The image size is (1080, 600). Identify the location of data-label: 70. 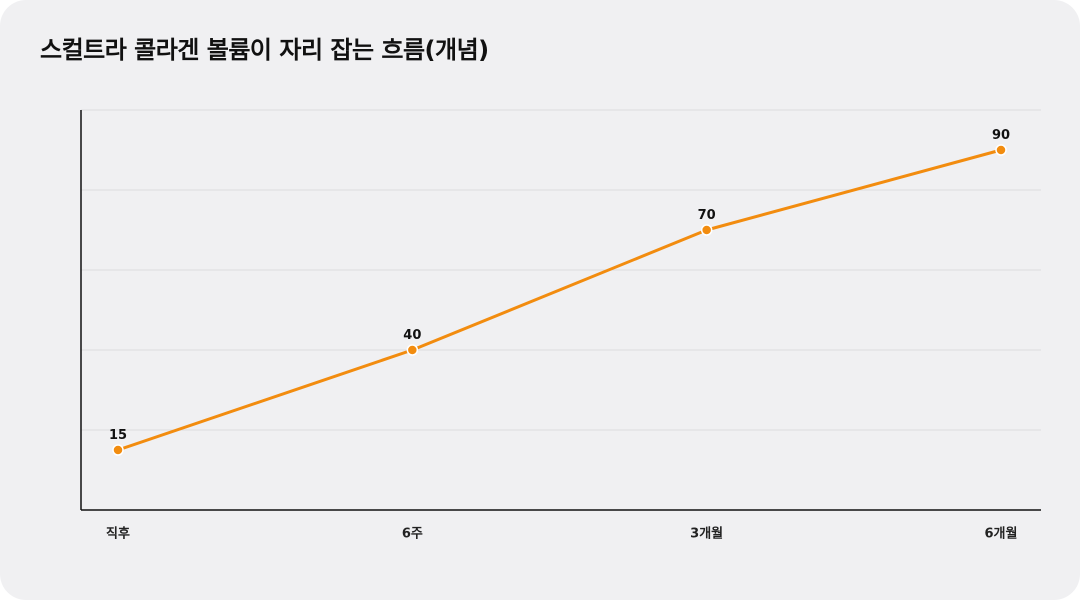
(707, 215).